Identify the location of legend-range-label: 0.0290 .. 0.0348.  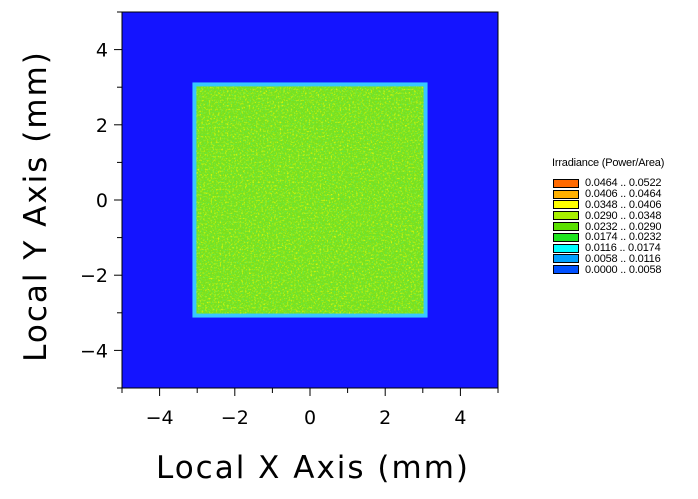
(623, 215).